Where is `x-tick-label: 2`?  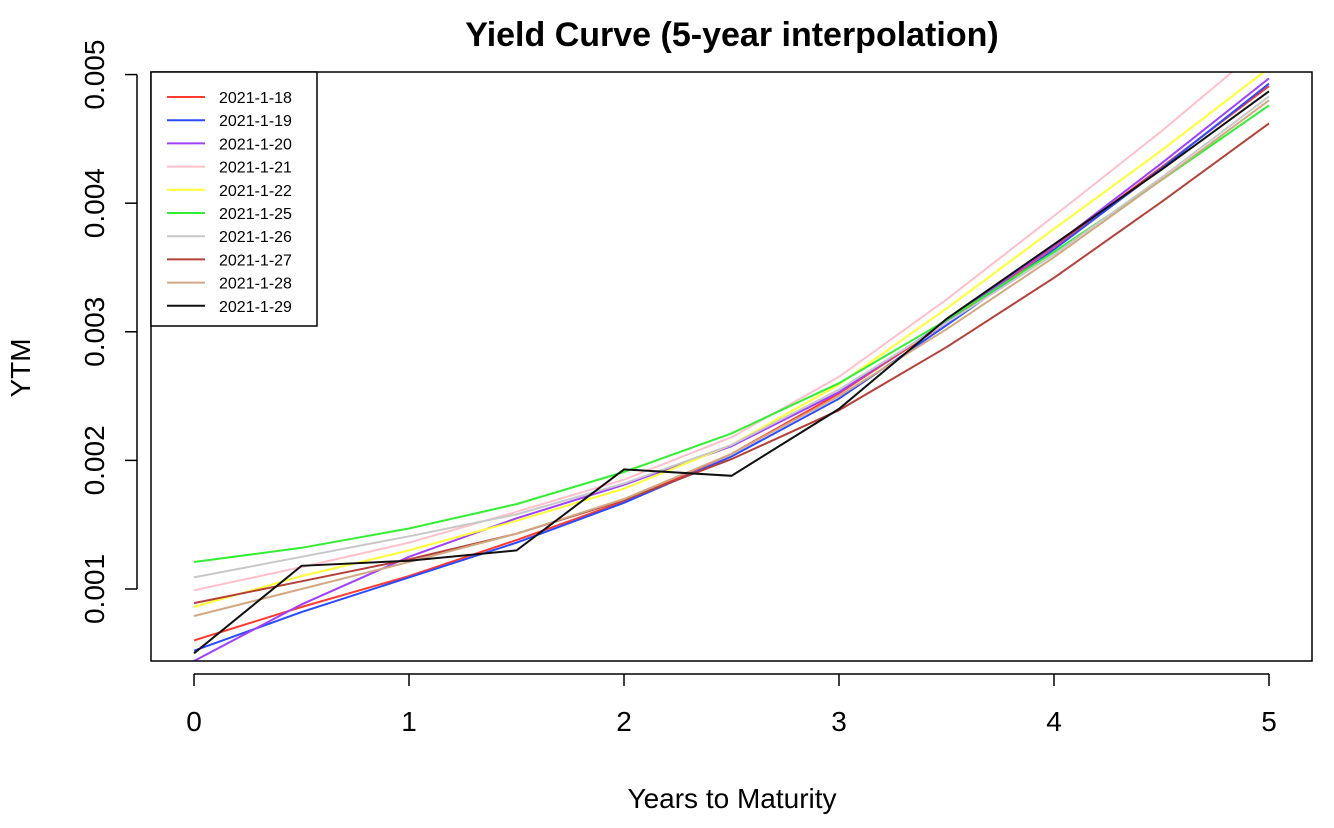
x-tick-label: 2 is located at coordinates (624, 721).